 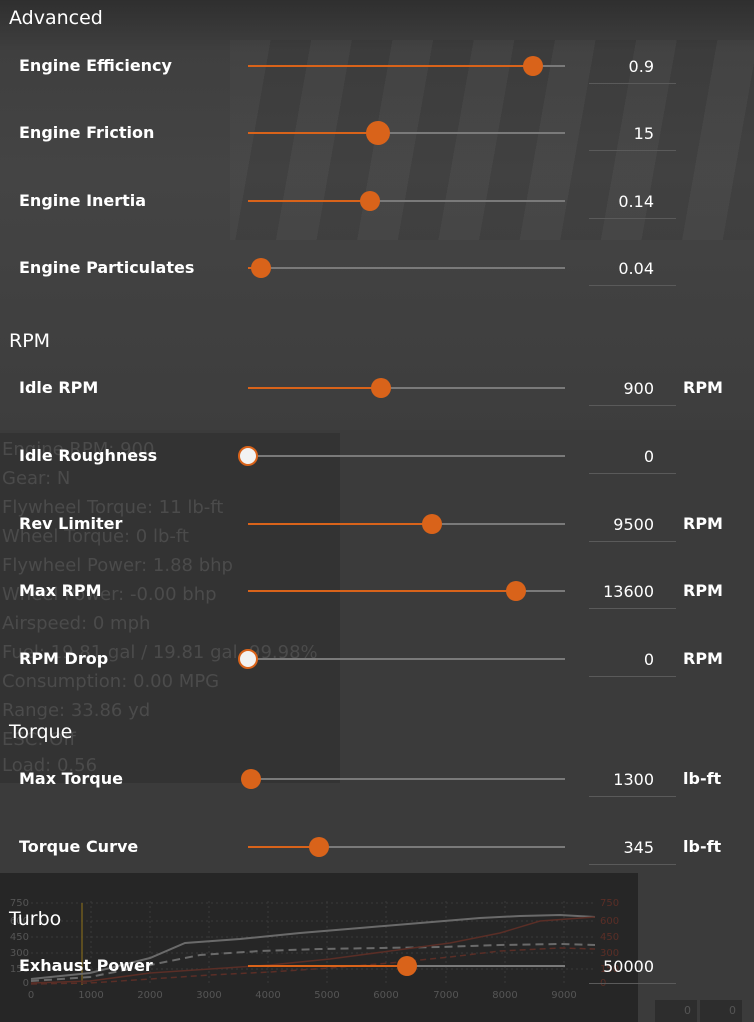 I want to click on x-tick: 9000, so click(x=563, y=995).